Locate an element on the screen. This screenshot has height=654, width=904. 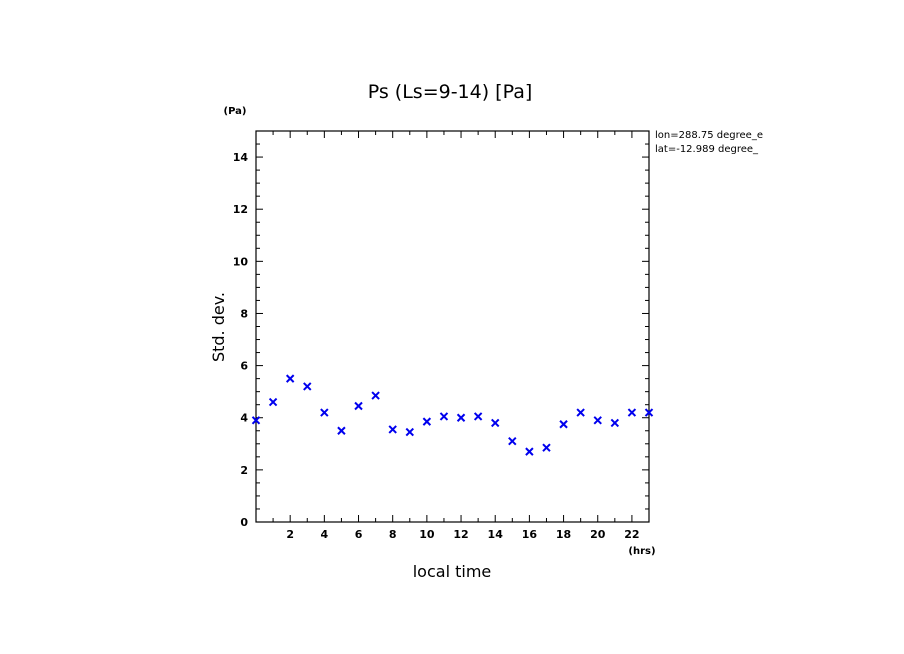
x-tick-label: 16 is located at coordinates (530, 534).